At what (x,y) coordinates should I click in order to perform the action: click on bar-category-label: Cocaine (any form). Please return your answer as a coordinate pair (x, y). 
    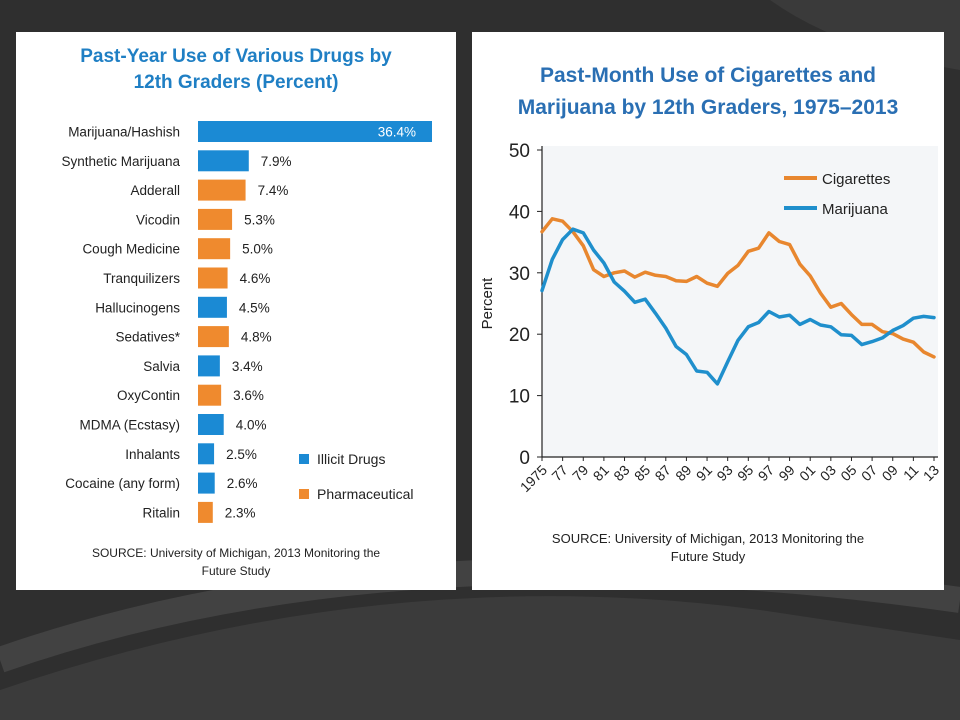
    Looking at the image, I should click on (122, 483).